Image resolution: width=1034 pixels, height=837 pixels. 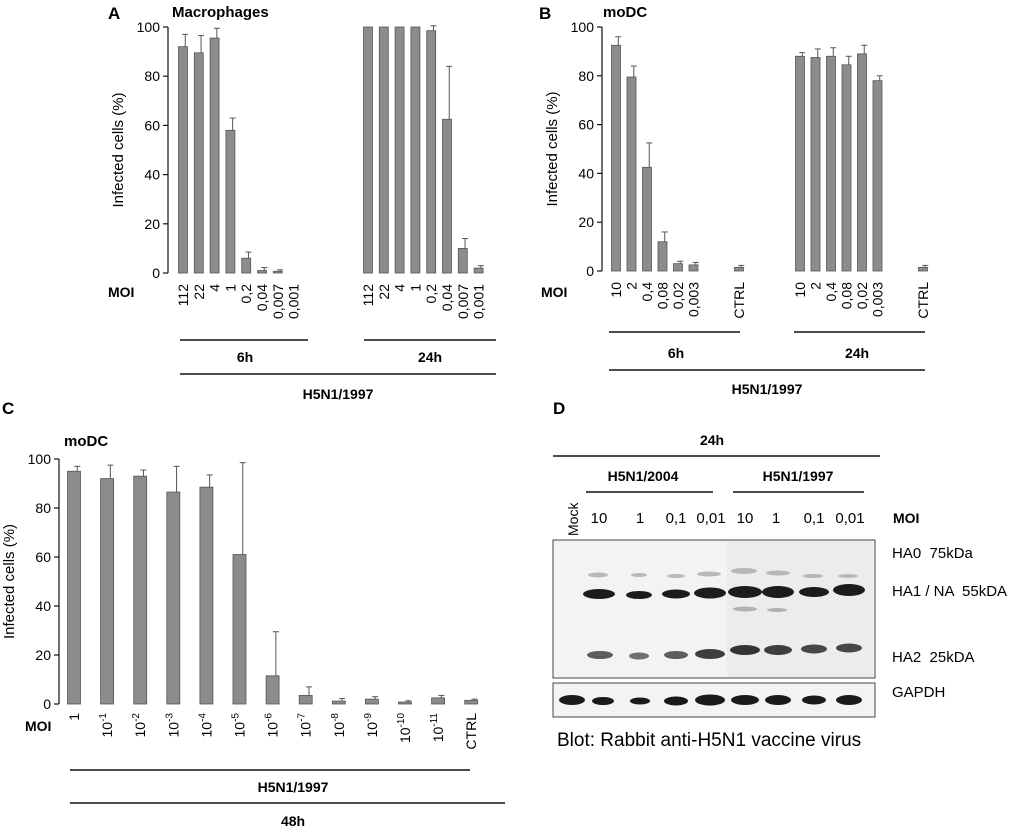 I want to click on time-label: 48h, so click(x=293, y=821).